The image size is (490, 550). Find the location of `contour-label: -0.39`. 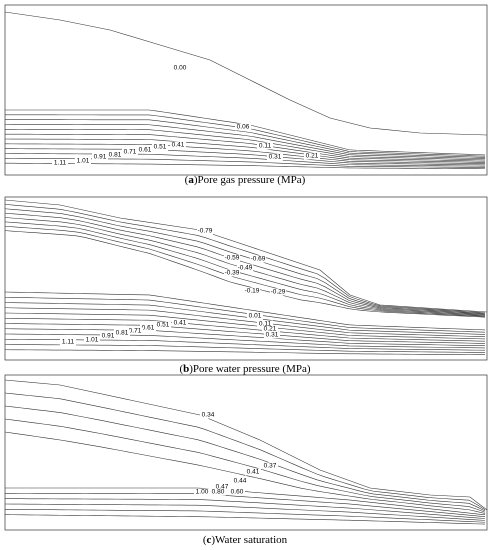

contour-label: -0.39 is located at coordinates (232, 273).